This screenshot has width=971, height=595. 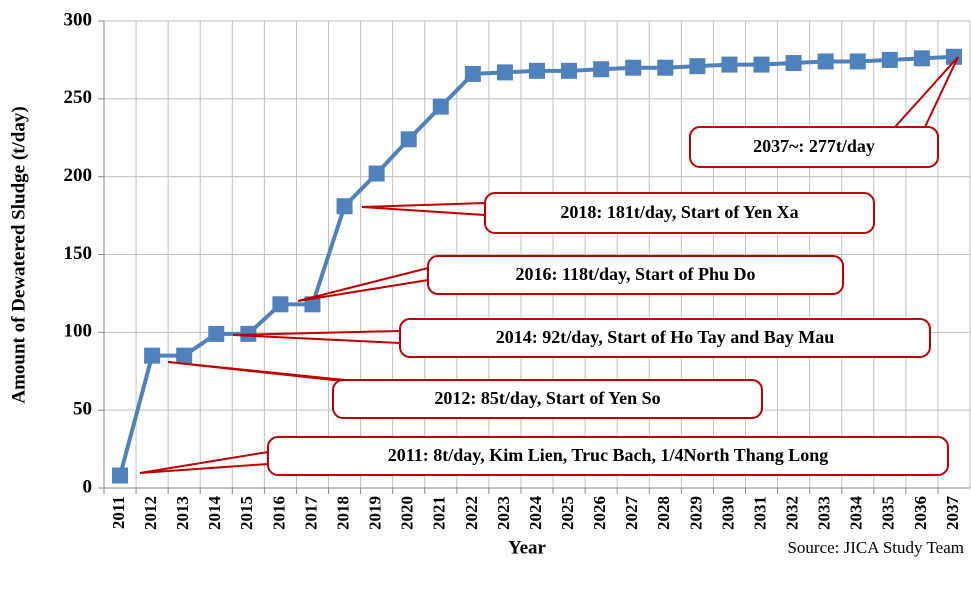 I want to click on annotation: 2037~: 277t/day, so click(x=814, y=146).